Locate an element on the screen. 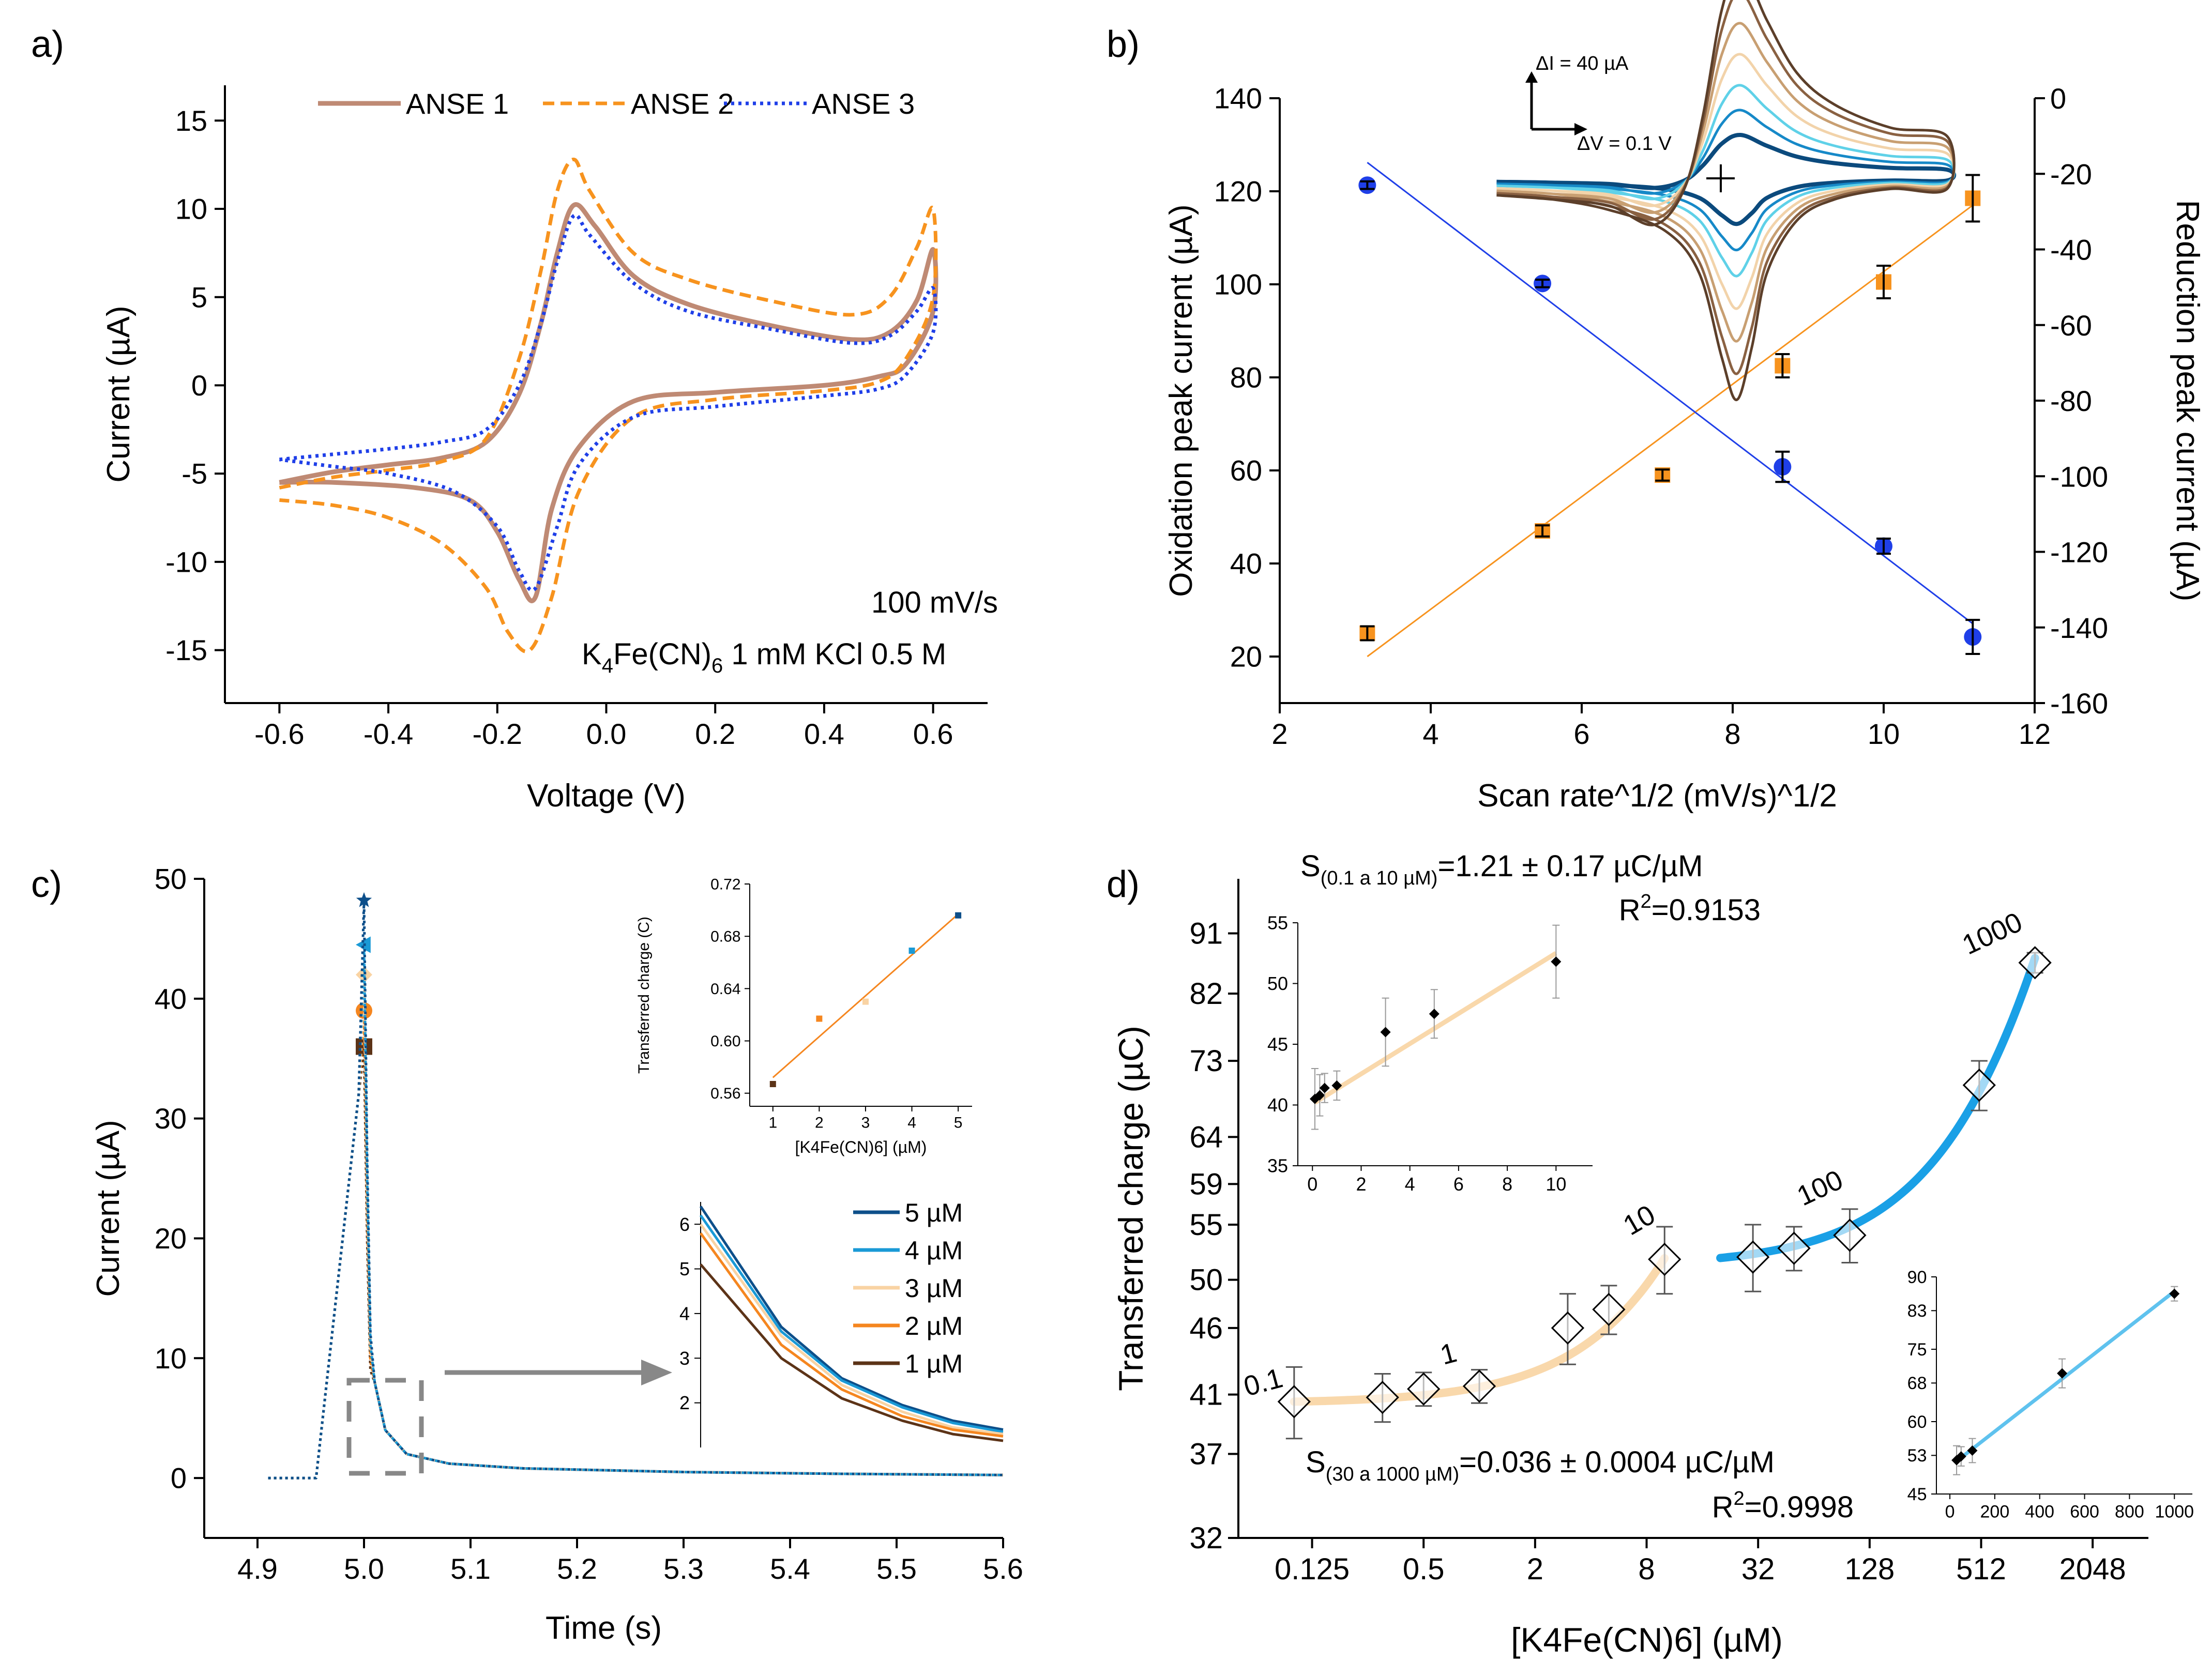 This screenshot has width=2212, height=1677. c-series-line is located at coordinates (636, 1212).